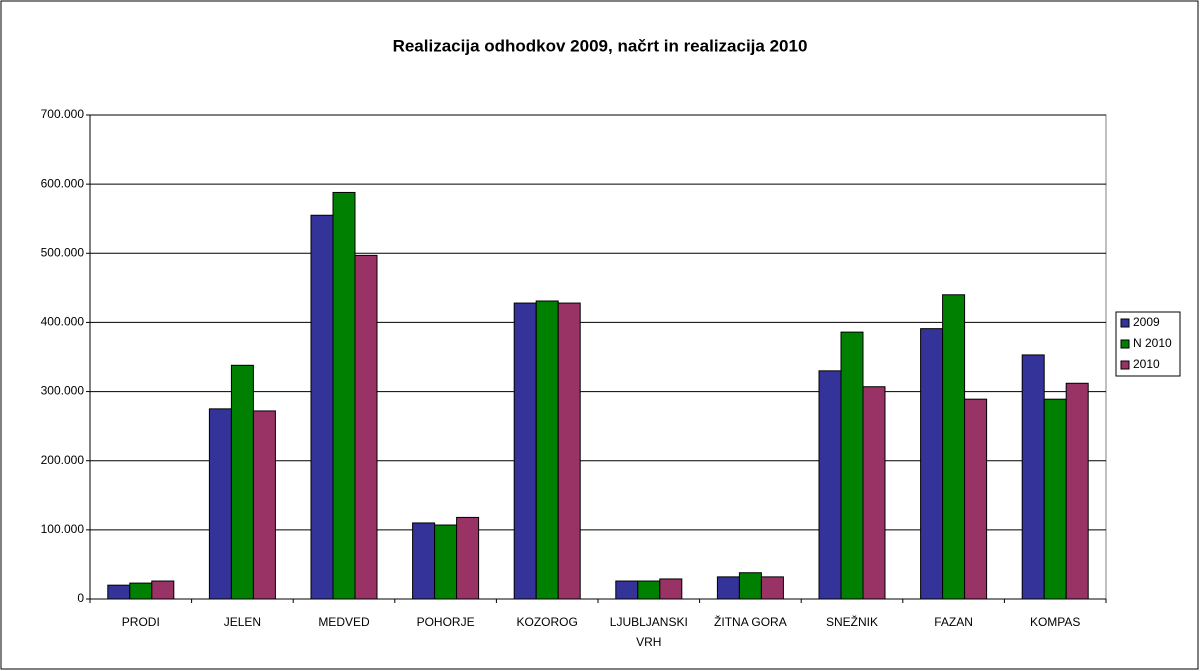 The image size is (1200, 671). What do you see at coordinates (445, 622) in the screenshot?
I see `x-tick-label: POHORJE` at bounding box center [445, 622].